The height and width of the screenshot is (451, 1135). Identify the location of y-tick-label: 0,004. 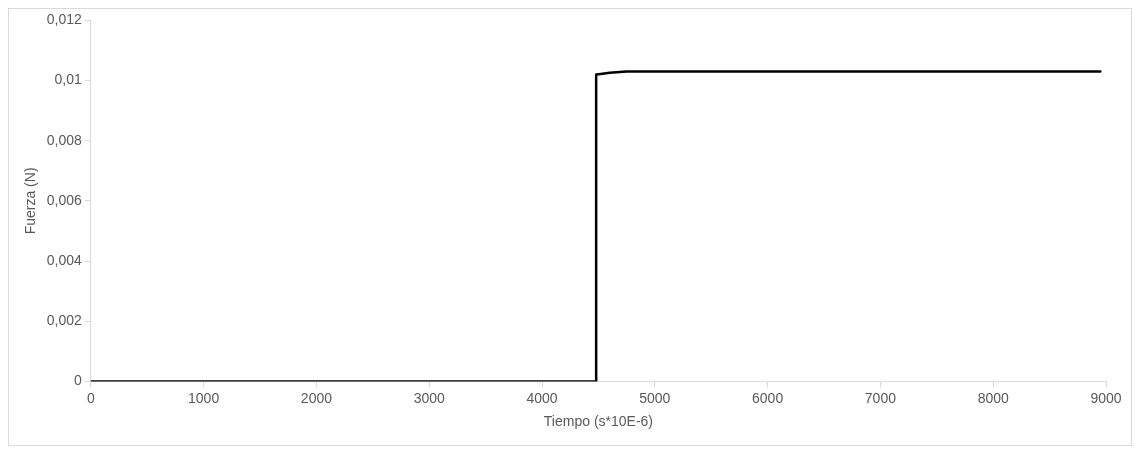
(64, 259).